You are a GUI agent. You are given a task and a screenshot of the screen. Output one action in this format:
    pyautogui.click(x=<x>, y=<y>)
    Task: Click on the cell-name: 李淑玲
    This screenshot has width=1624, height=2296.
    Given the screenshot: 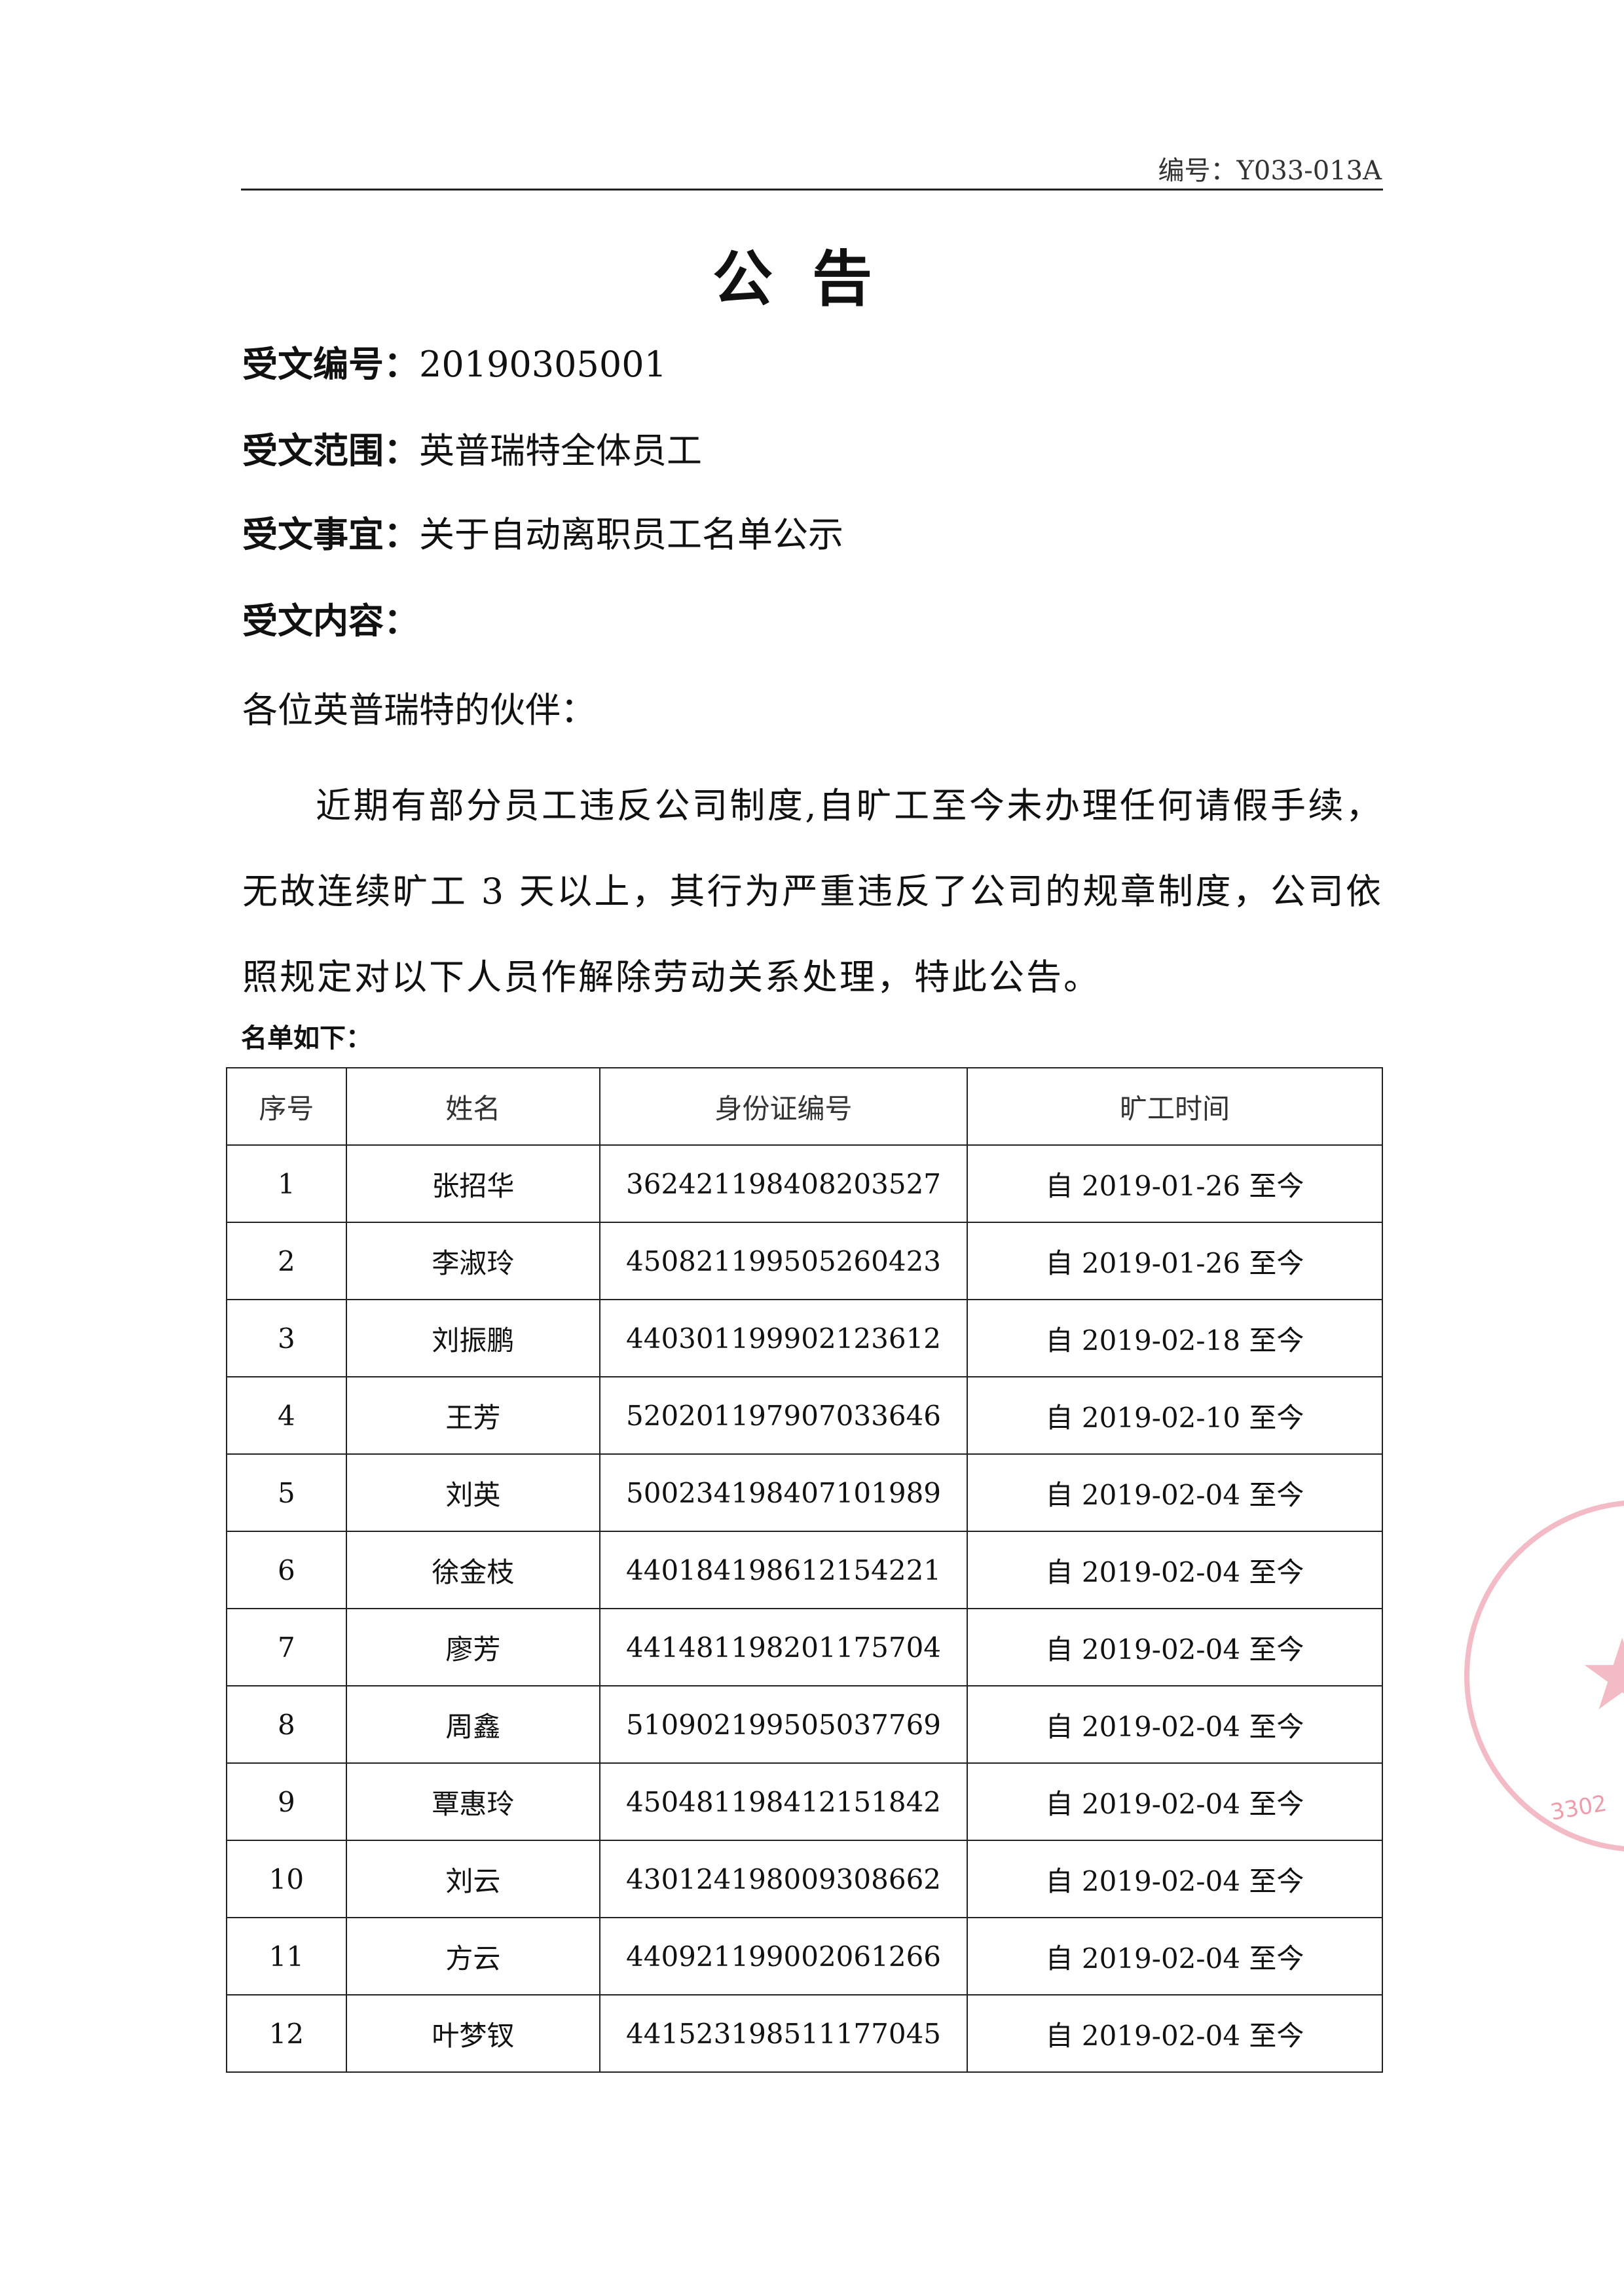 What is the action you would take?
    pyautogui.click(x=473, y=1261)
    